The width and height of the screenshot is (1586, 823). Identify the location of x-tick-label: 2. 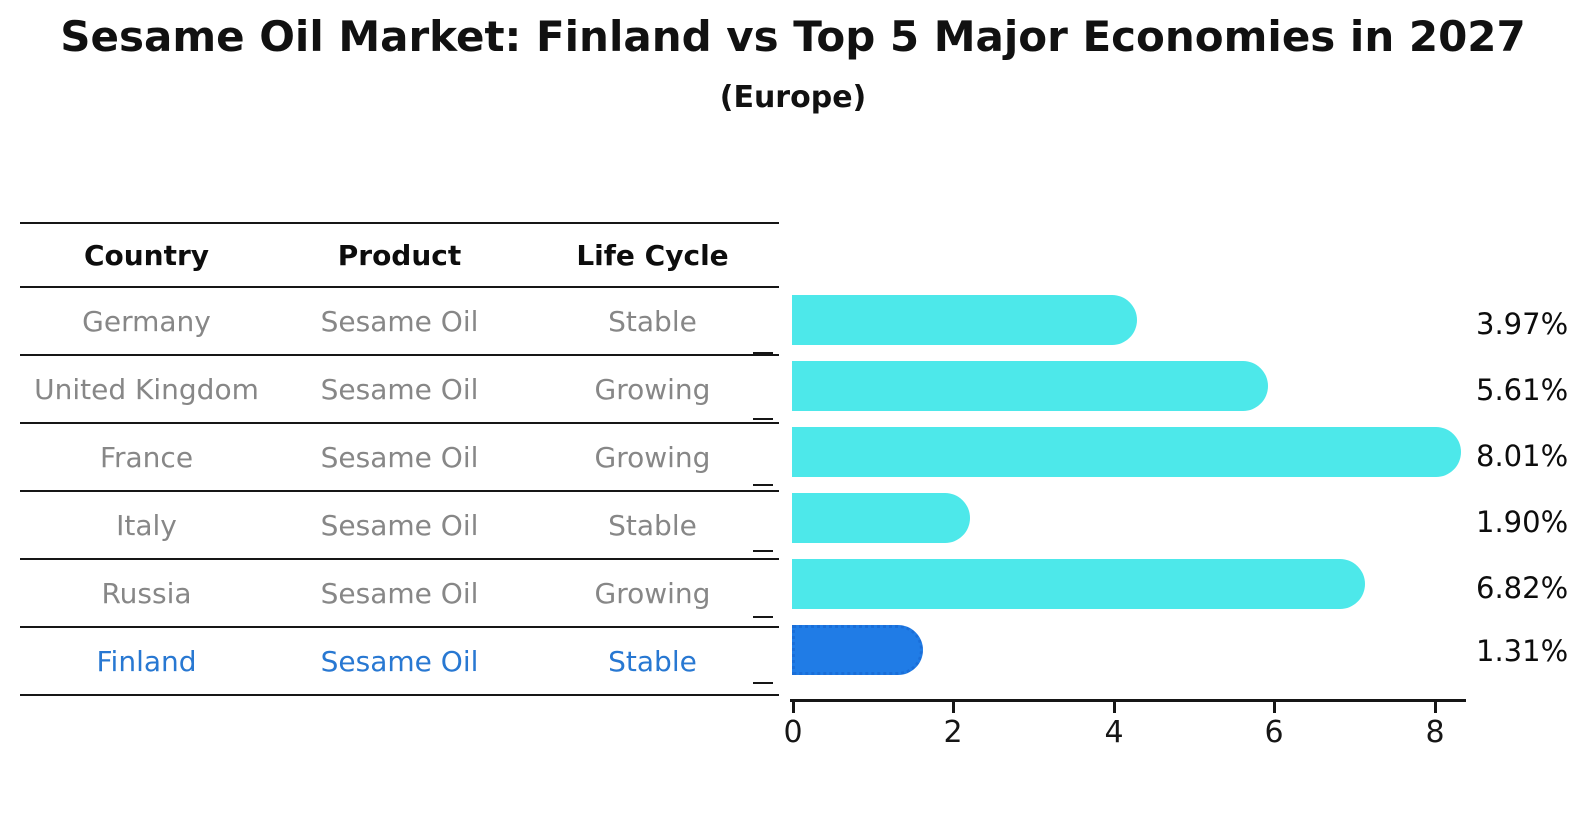
(953, 732).